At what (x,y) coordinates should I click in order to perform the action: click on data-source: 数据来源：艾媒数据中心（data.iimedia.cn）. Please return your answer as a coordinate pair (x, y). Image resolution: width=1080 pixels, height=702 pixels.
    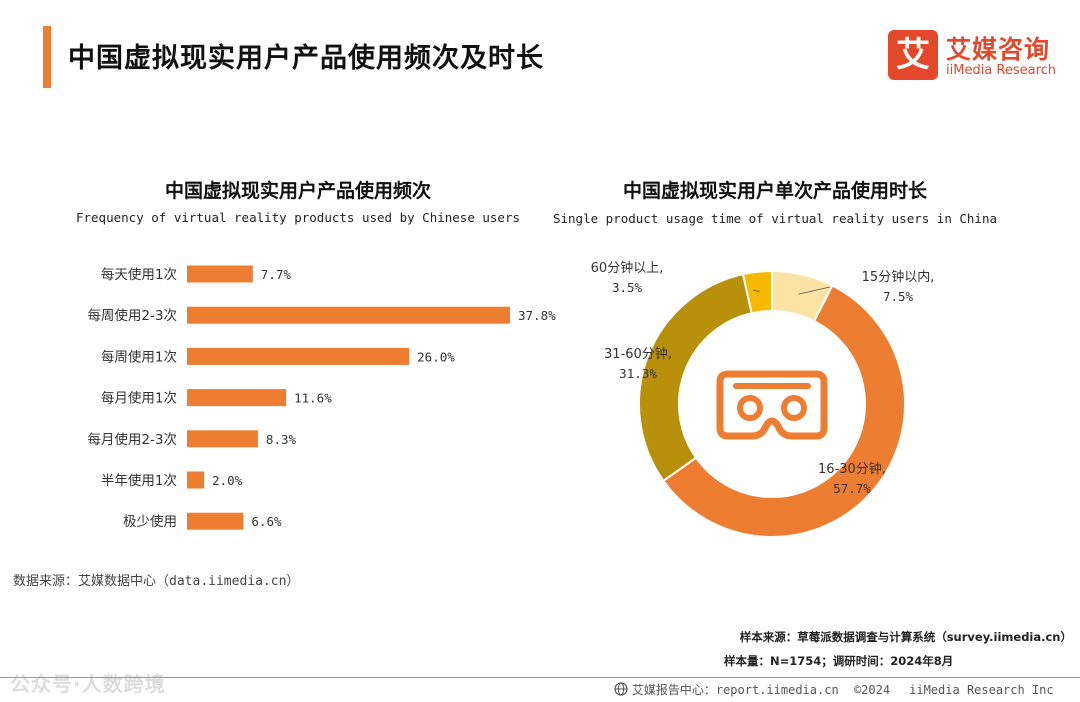
    Looking at the image, I should click on (156, 579).